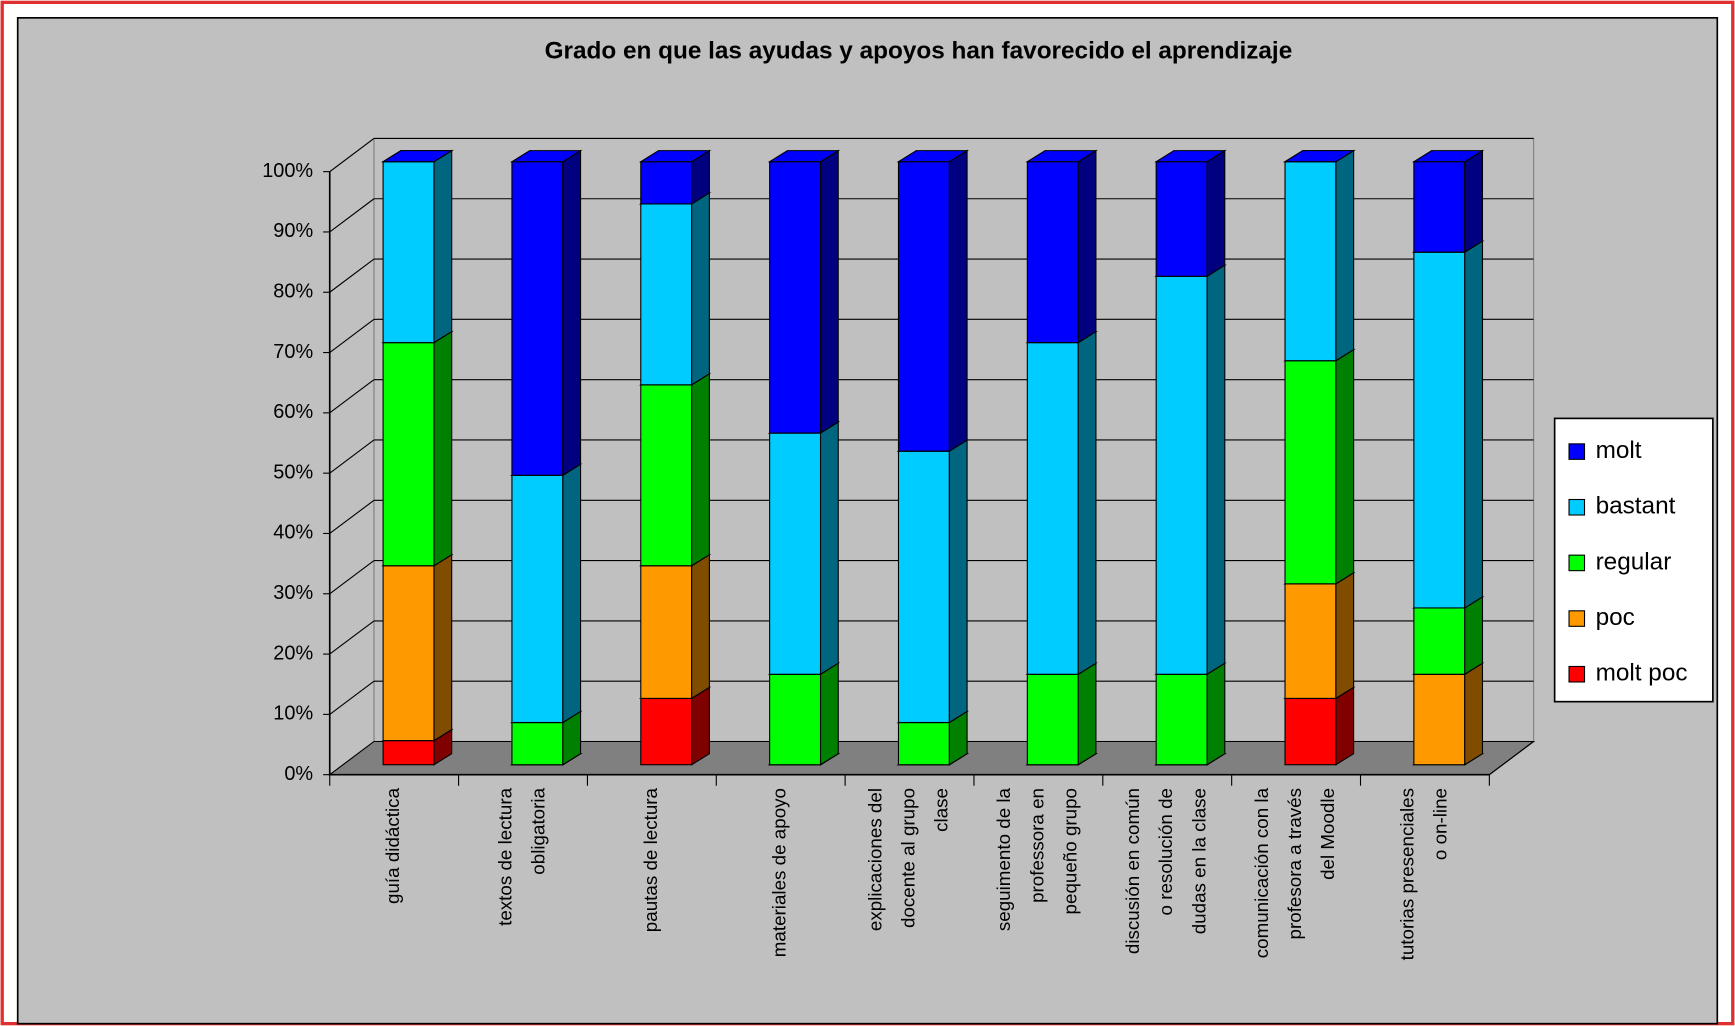 The width and height of the screenshot is (1735, 1026). I want to click on x-tick-label: discusión en común, so click(1132, 871).